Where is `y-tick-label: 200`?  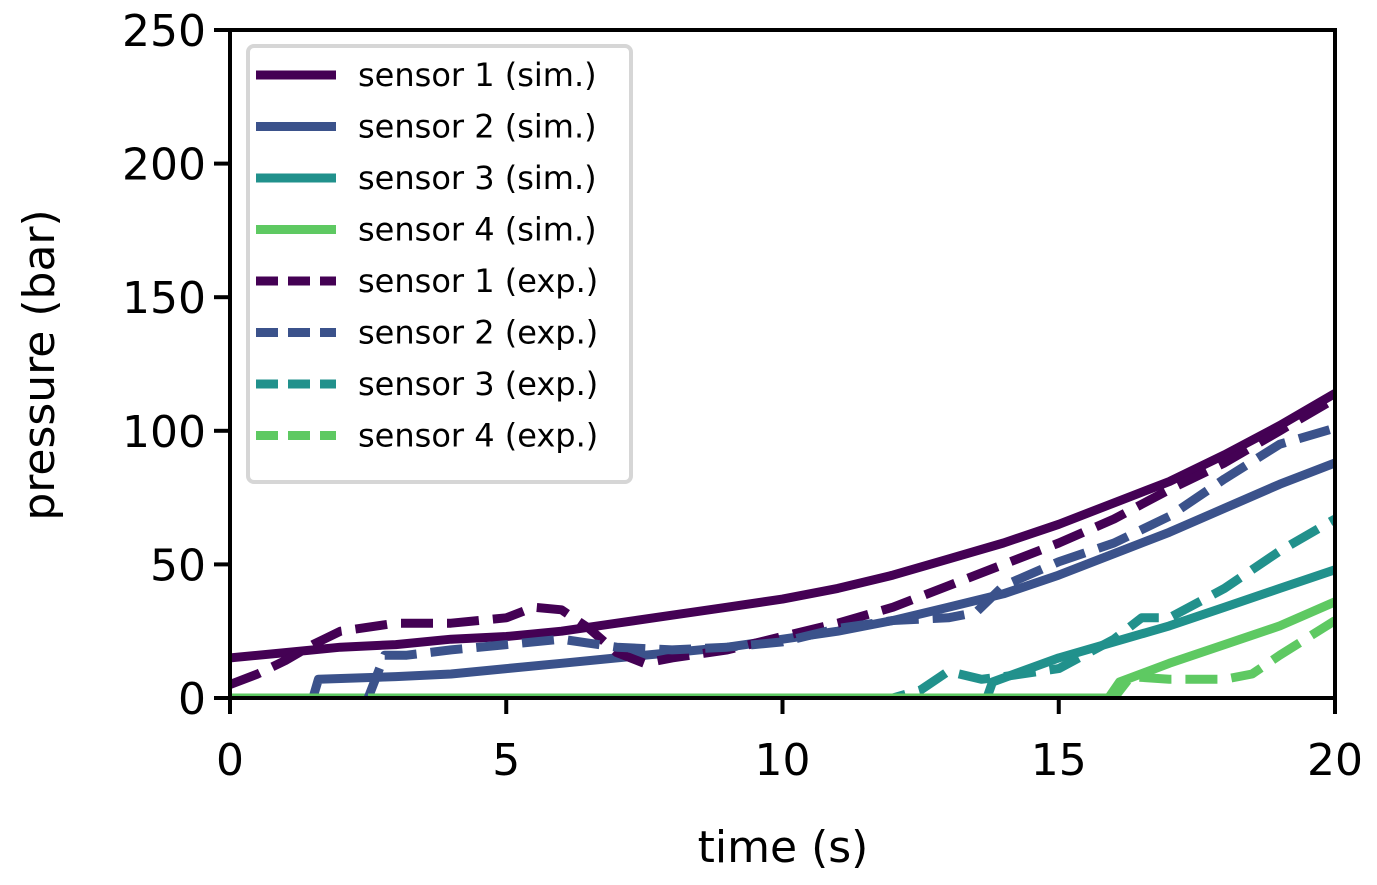
y-tick-label: 200 is located at coordinates (164, 165).